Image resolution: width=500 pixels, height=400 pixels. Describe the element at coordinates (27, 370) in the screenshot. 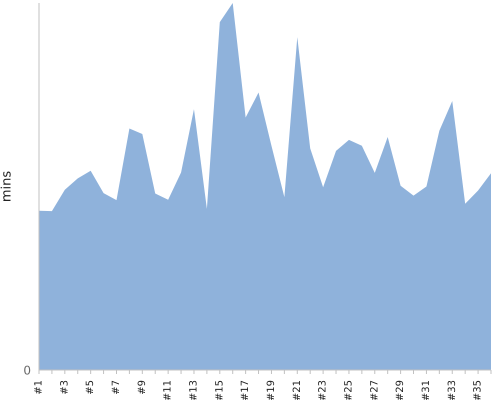

I see `text: 0` at that location.